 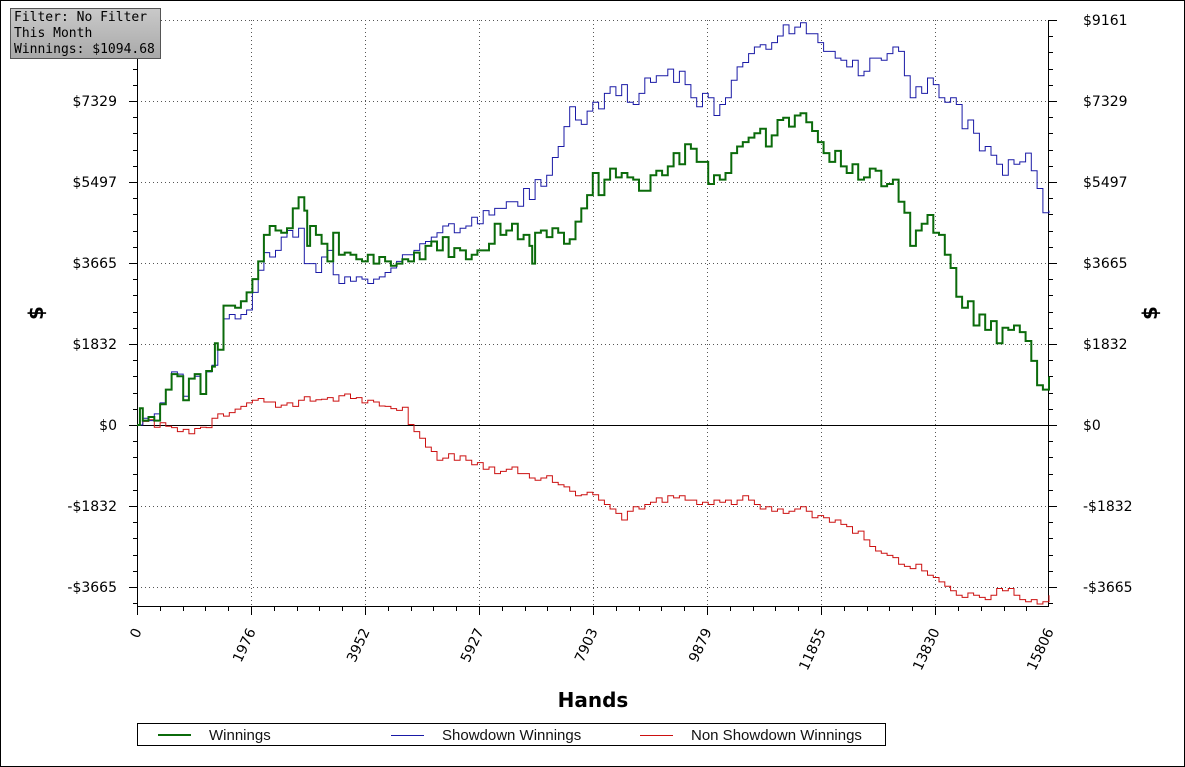 I want to click on y-tick-label-left: -$3665, so click(x=92, y=588).